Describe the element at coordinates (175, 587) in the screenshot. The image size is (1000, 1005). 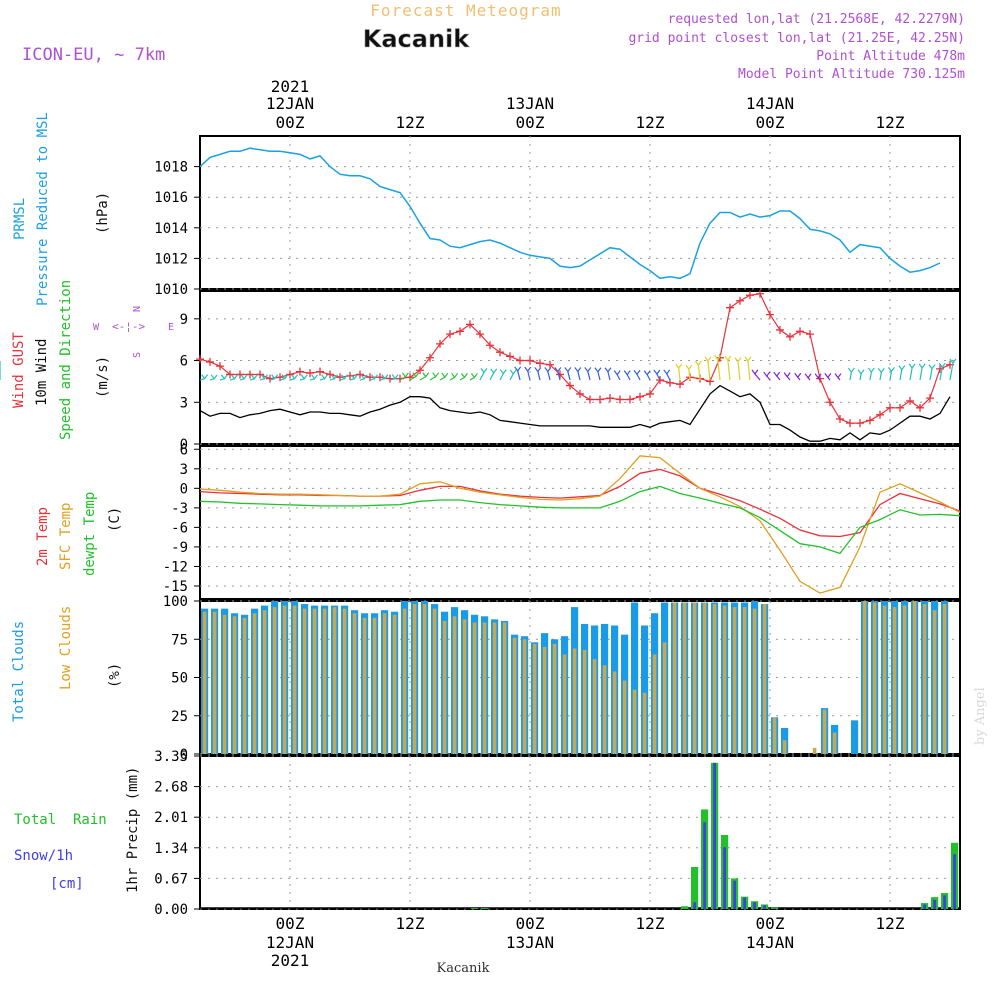
I see `temp-ytick-label: -15` at that location.